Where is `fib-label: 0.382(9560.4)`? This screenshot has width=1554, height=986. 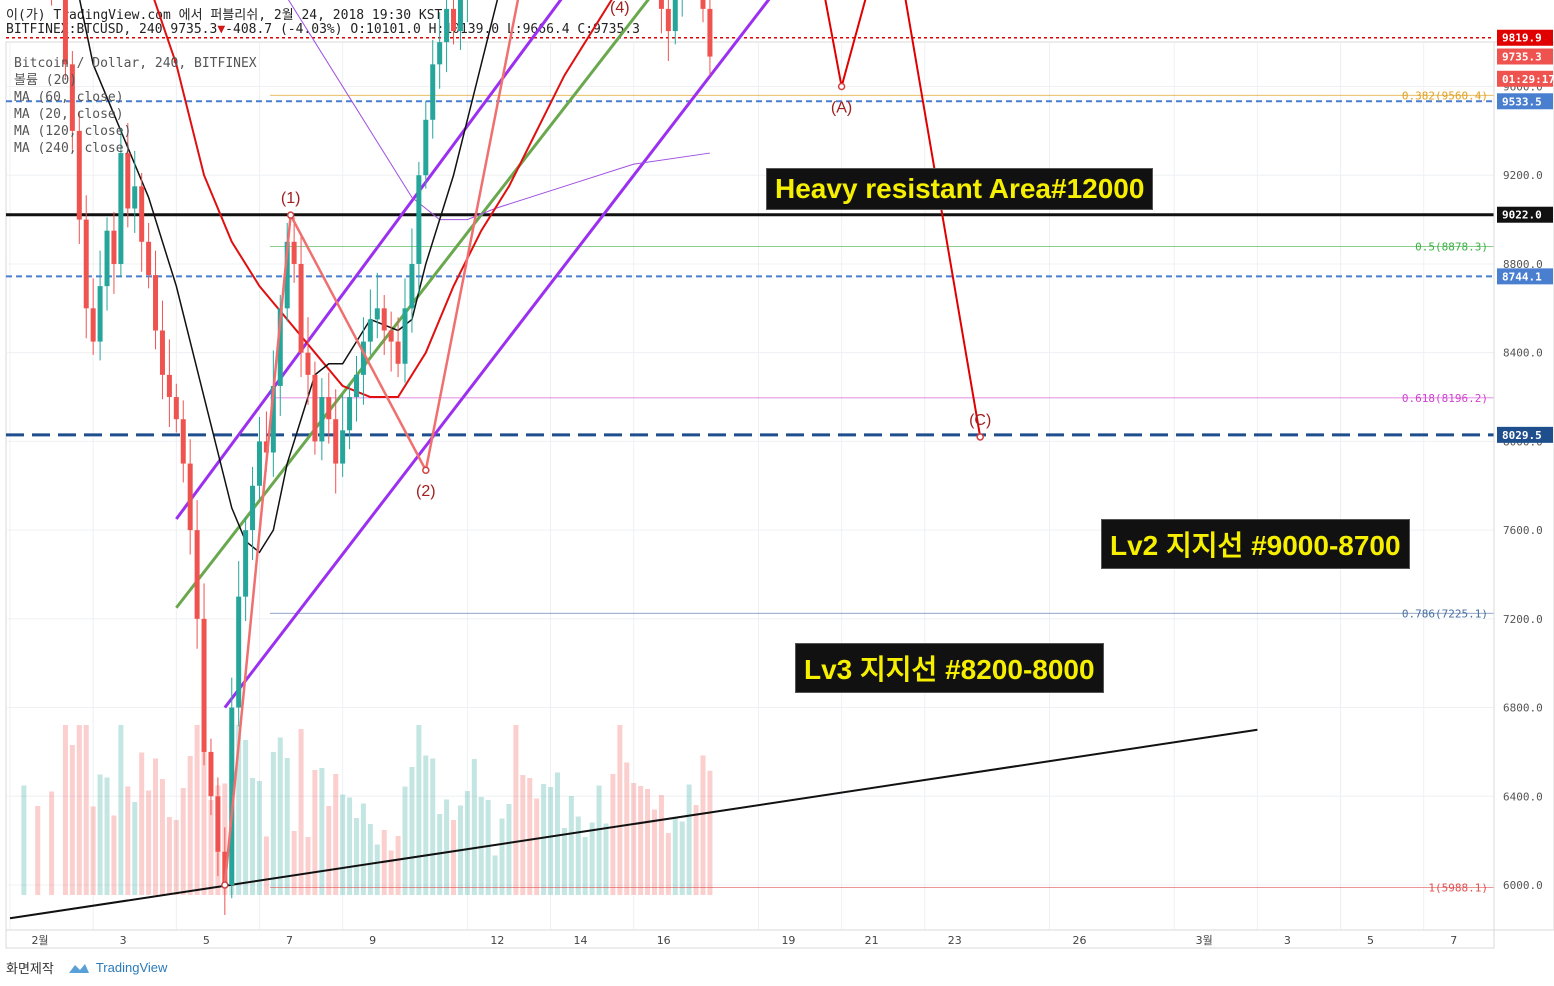
fib-label: 0.382(9560.4) is located at coordinates (1445, 95).